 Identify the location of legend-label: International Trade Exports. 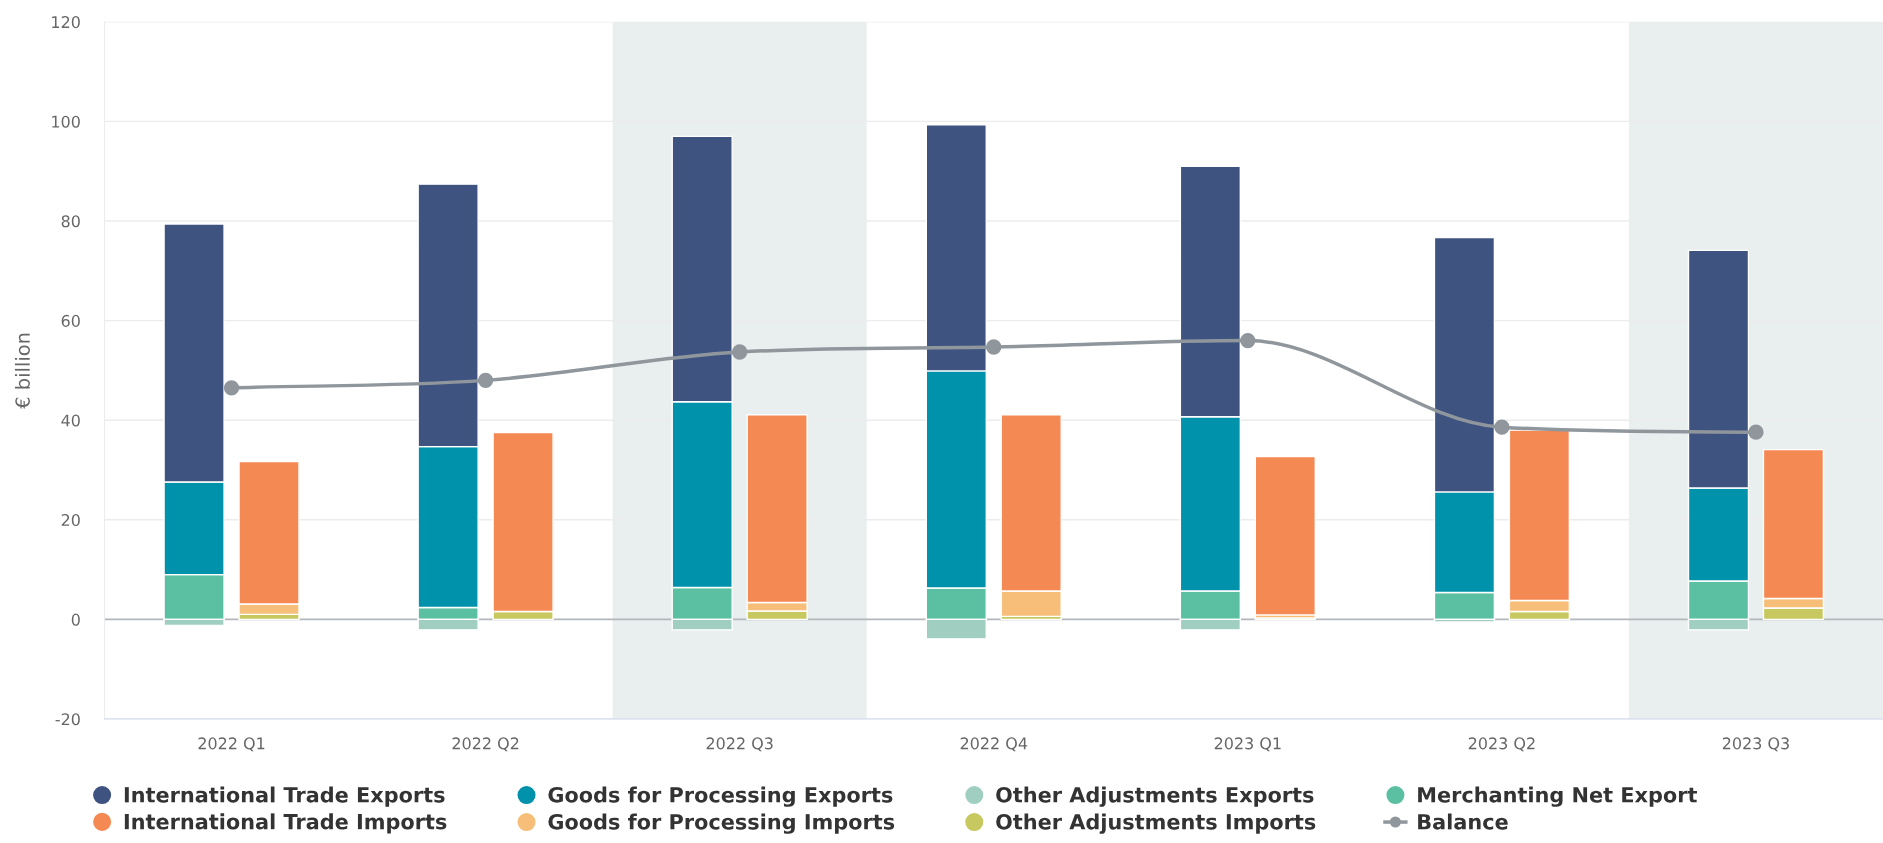
(284, 796).